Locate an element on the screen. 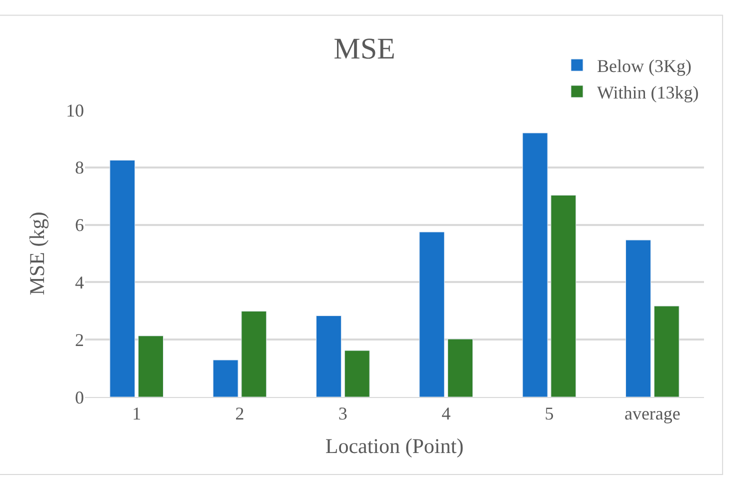 This screenshot has height=482, width=729. x-tick-label: 2 is located at coordinates (239, 414).